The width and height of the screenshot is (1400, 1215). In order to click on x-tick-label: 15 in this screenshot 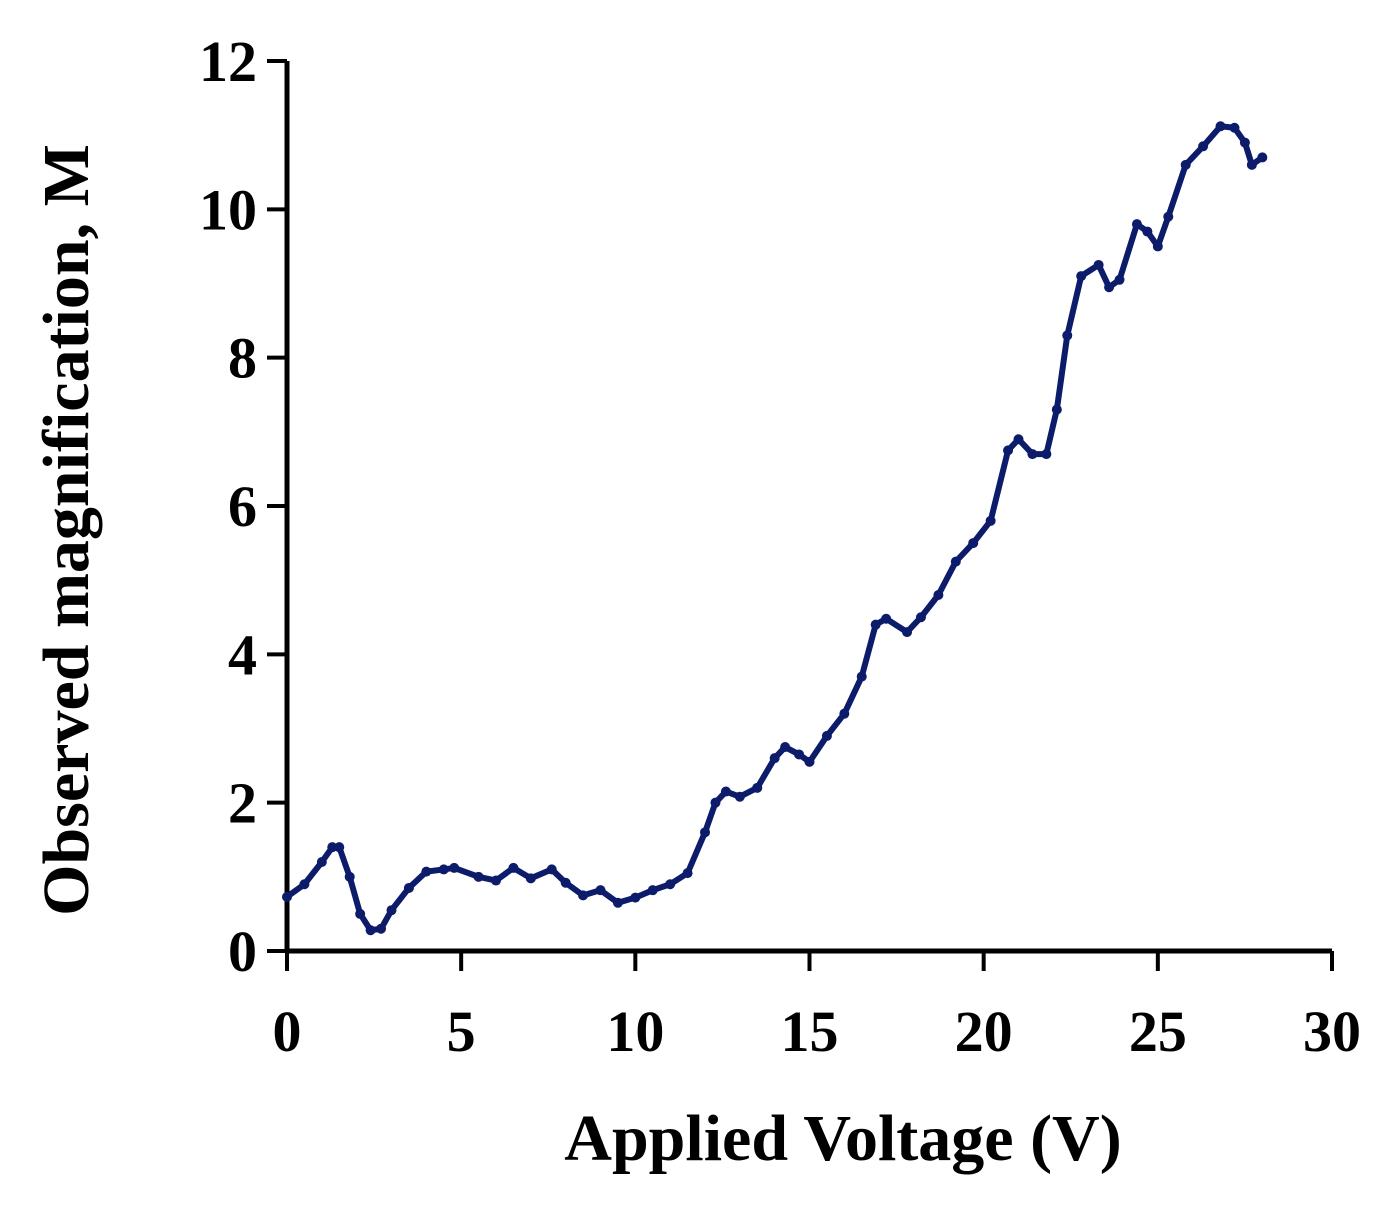, I will do `click(810, 1031)`.